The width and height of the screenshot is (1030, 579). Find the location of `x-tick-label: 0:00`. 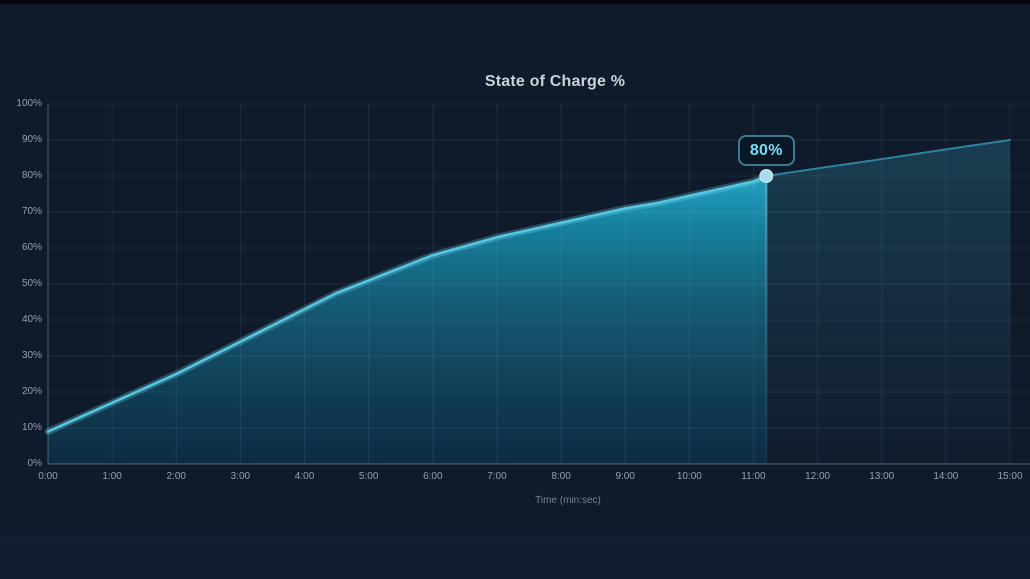

x-tick-label: 0:00 is located at coordinates (48, 476).